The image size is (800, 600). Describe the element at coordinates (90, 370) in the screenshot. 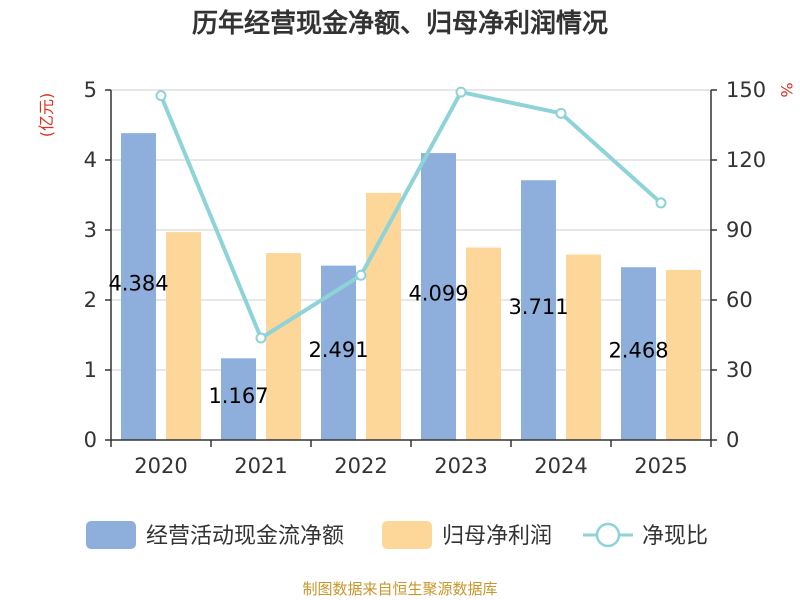

I see `left-tick-label: 1` at that location.